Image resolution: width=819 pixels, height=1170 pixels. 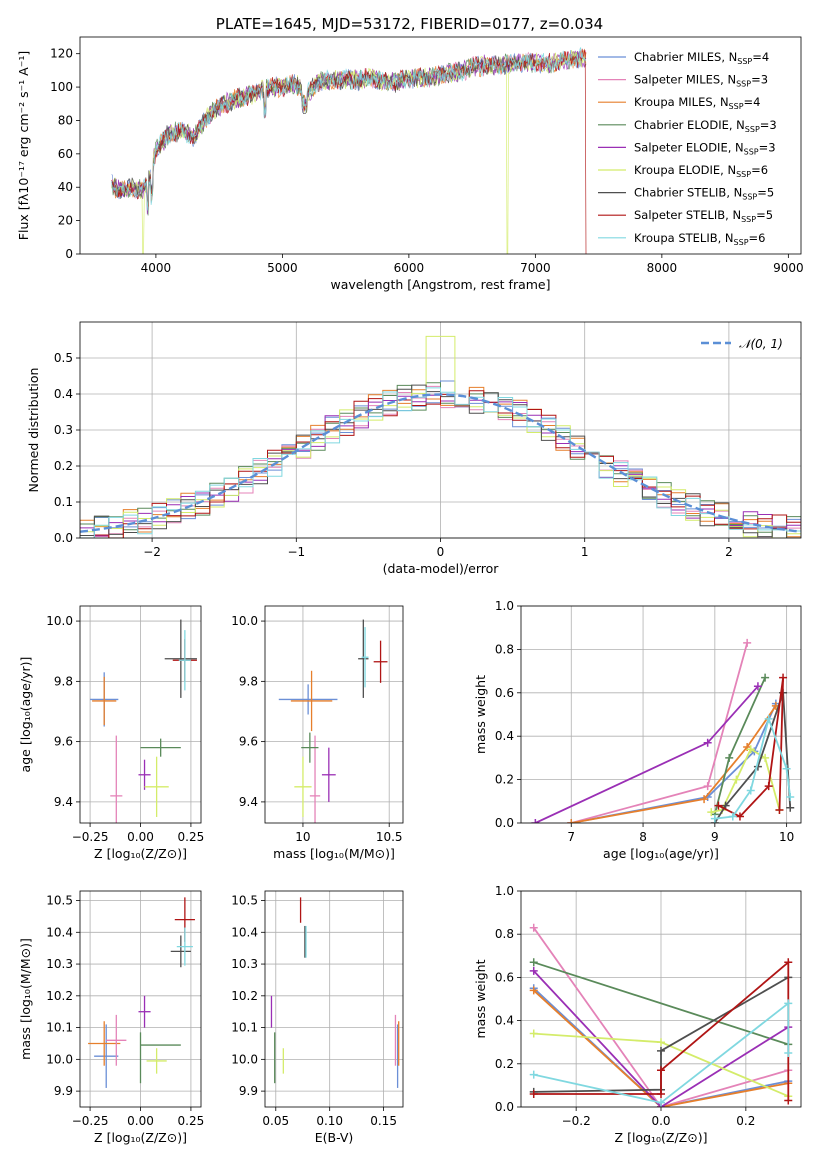 I want to click on age-vs-mass-panel: 10 10.5 9.4 9.6 9.8 10.0 mass [log₁₀(M/M⊙)], so click(x=317, y=733).